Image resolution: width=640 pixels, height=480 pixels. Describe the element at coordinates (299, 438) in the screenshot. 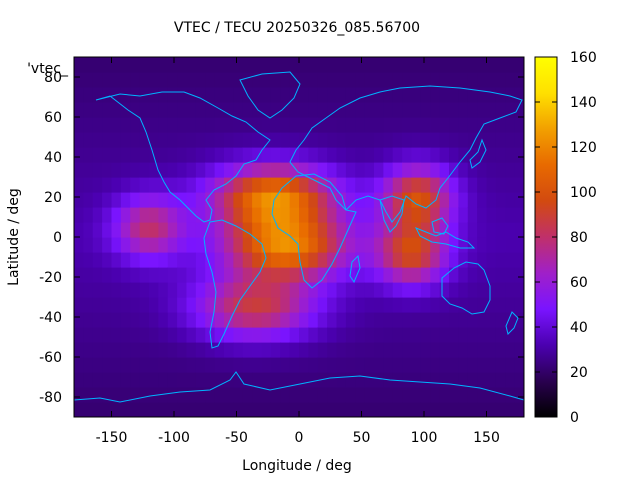

I see `x-tick-label: 0` at that location.